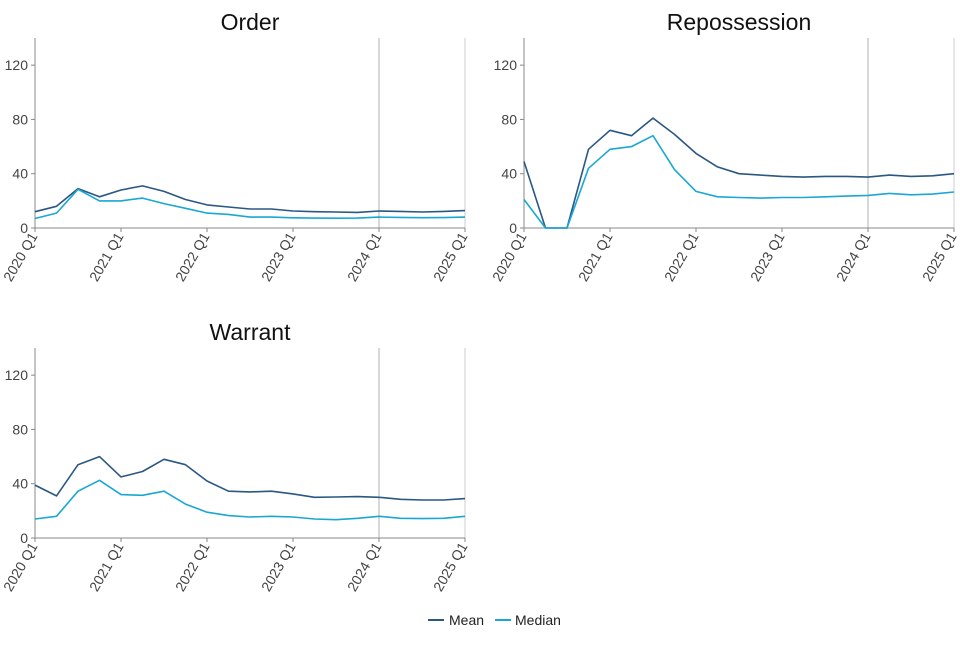 This screenshot has height=645, width=960. I want to click on panel-title: Warrant, so click(251, 332).